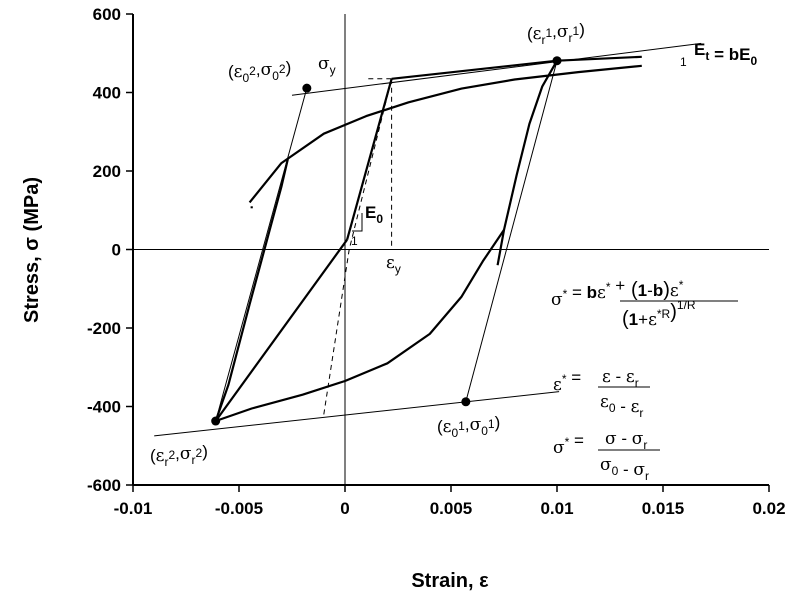 The width and height of the screenshot is (800, 600). What do you see at coordinates (344, 508) in the screenshot?
I see `x-tick-label: 0` at bounding box center [344, 508].